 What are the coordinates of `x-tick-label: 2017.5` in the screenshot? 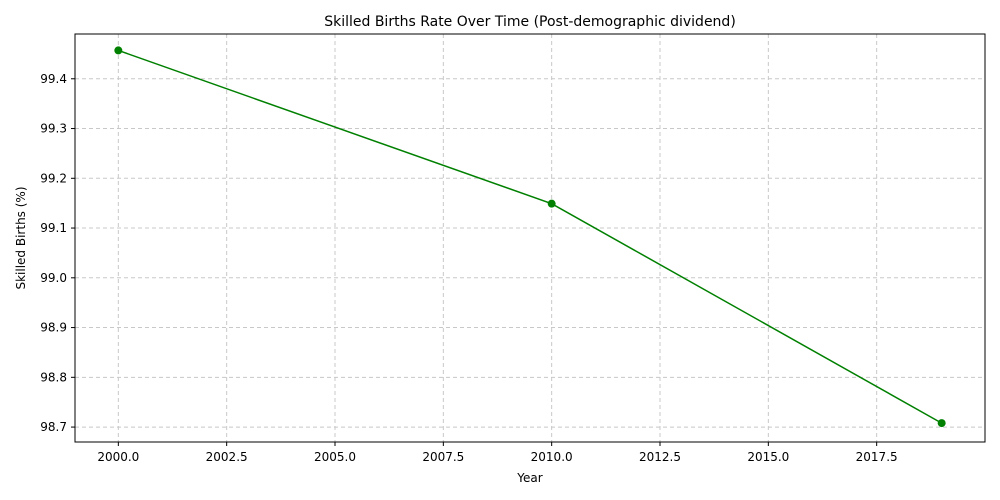 It's located at (877, 457).